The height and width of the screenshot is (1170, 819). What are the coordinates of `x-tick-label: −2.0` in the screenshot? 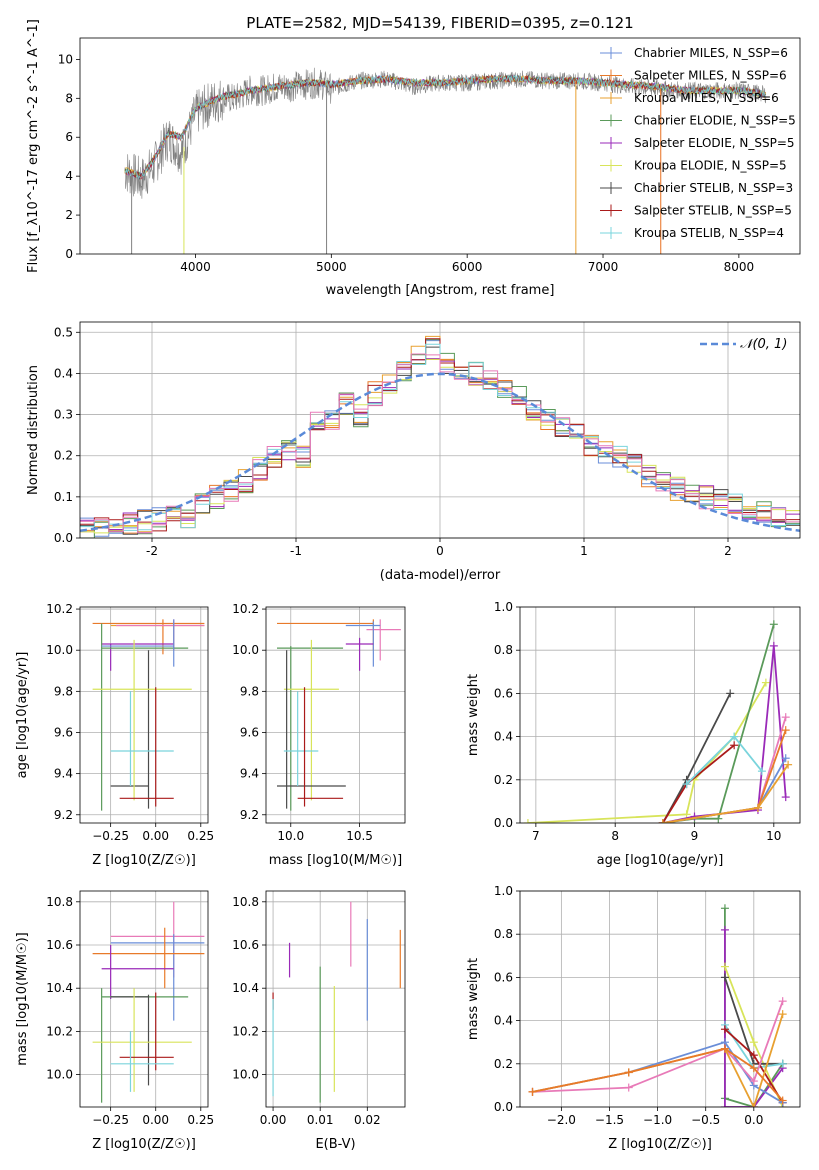 It's located at (561, 1120).